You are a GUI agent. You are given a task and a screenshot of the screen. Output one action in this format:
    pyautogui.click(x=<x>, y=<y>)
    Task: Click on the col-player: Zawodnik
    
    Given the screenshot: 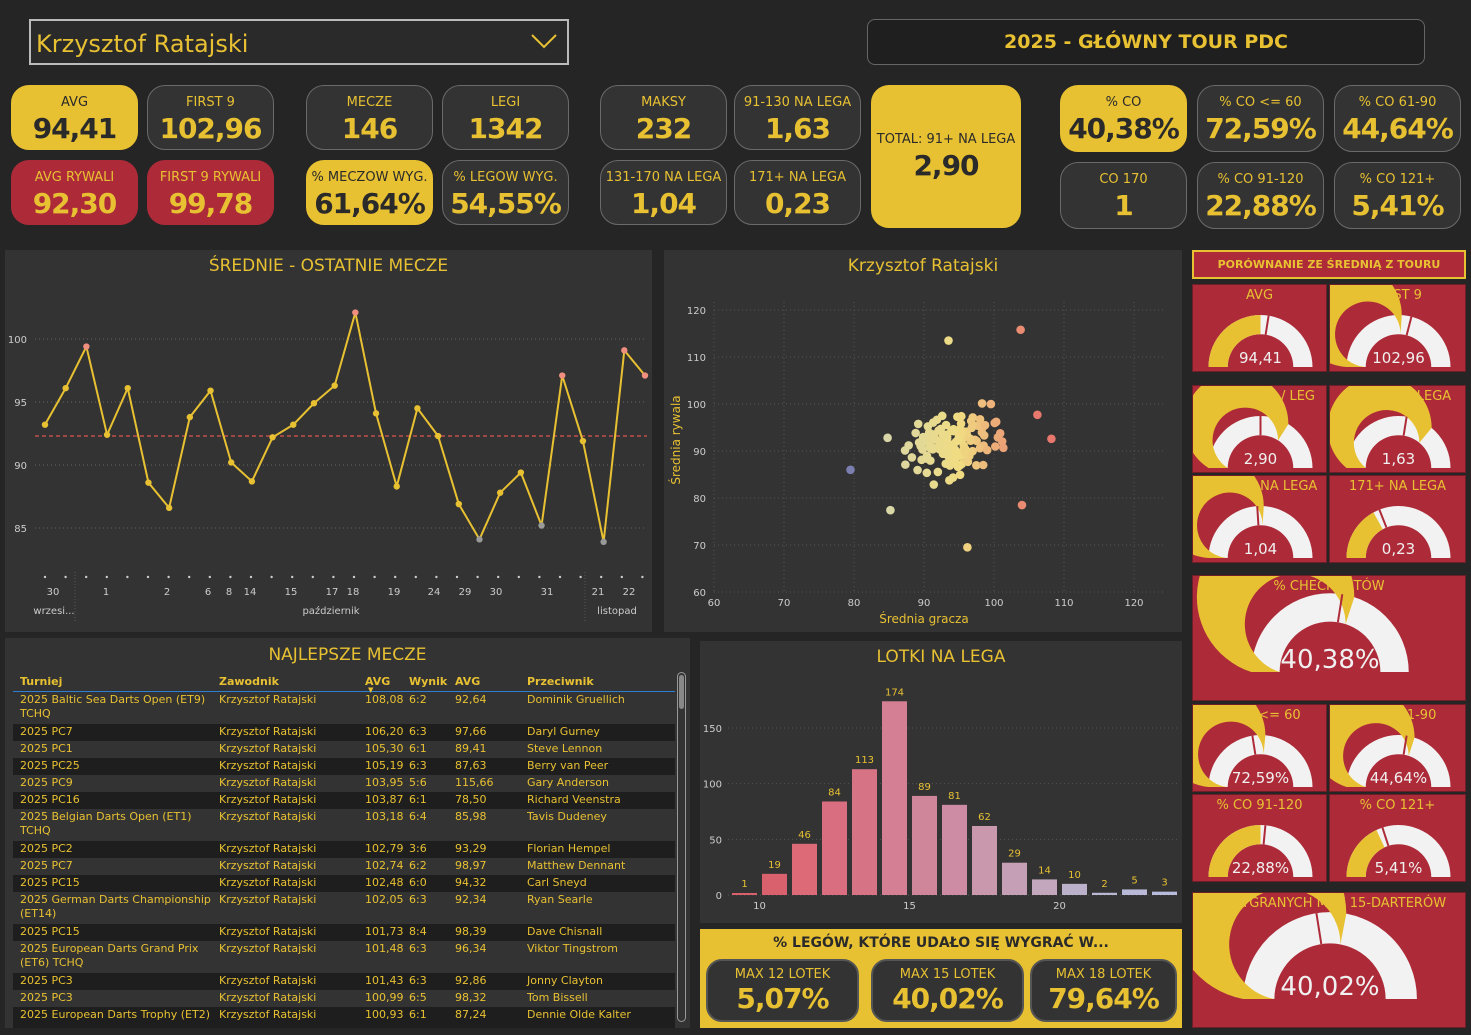 What is the action you would take?
    pyautogui.click(x=249, y=681)
    